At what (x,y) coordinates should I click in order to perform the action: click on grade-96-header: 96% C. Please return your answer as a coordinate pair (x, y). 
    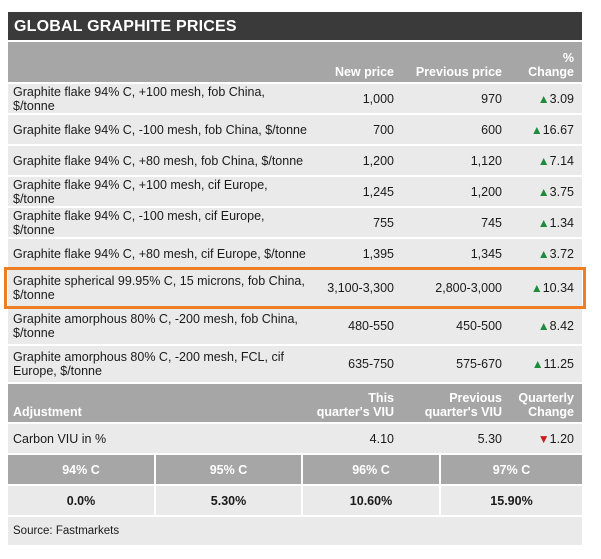
    Looking at the image, I should click on (370, 469).